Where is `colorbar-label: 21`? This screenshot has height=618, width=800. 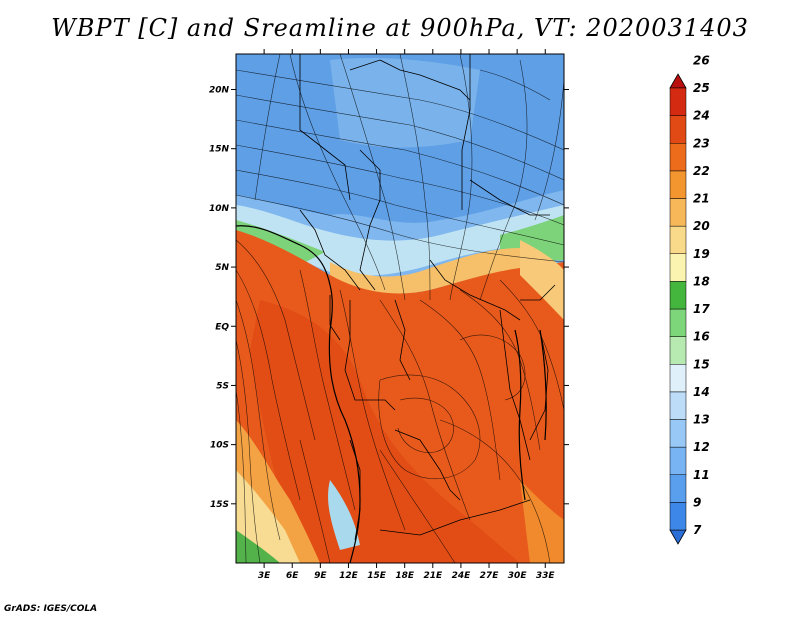
colorbar-label: 21 is located at coordinates (701, 199).